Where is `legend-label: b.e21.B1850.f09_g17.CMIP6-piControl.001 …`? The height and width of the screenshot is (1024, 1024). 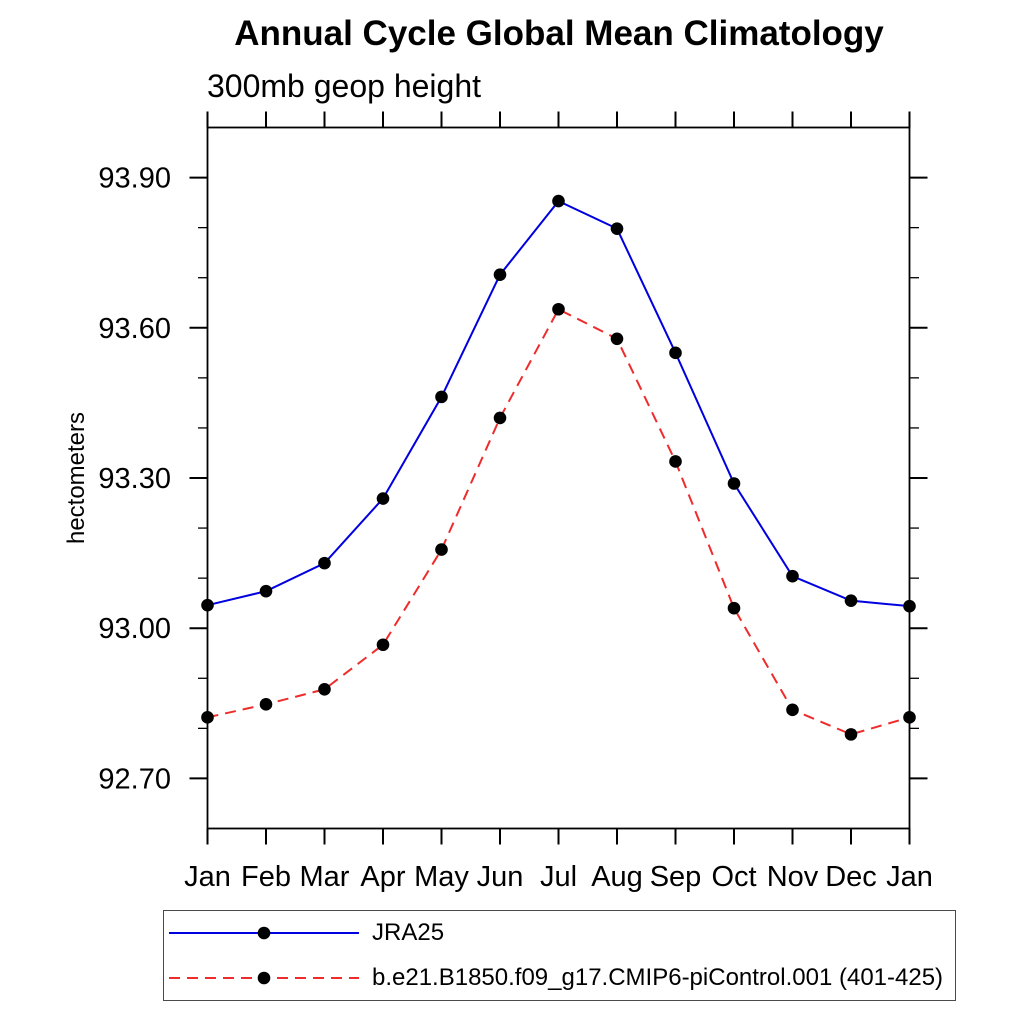
legend-label: b.e21.B1850.f09_g17.CMIP6-piControl.001 … is located at coordinates (658, 977).